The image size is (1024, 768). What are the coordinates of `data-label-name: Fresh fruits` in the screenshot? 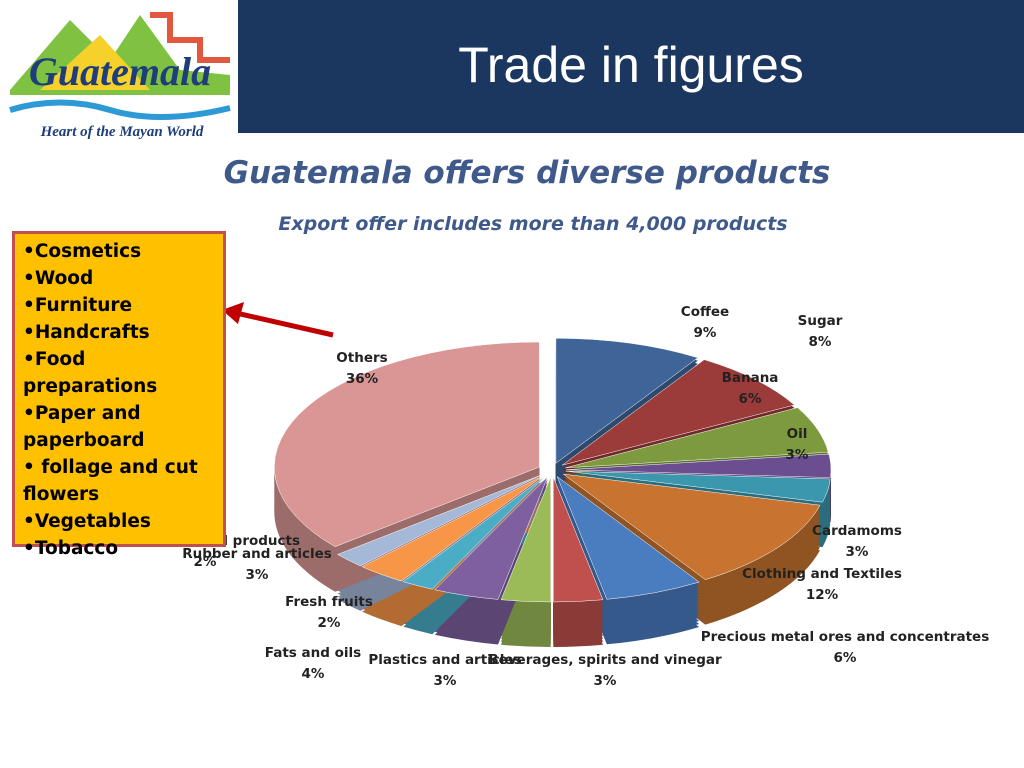 It's located at (329, 602).